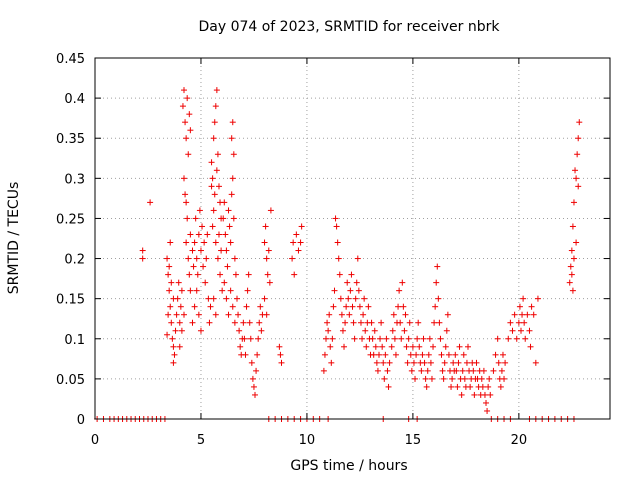 The height and width of the screenshot is (480, 640). I want to click on y-tick-label: 0.2, so click(74, 260).